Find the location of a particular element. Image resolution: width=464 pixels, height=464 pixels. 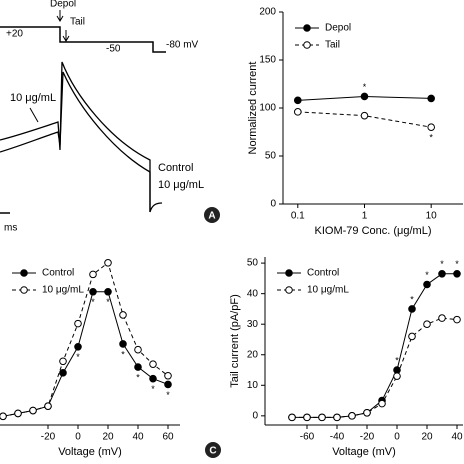

label: -80 mV is located at coordinates (182, 45).